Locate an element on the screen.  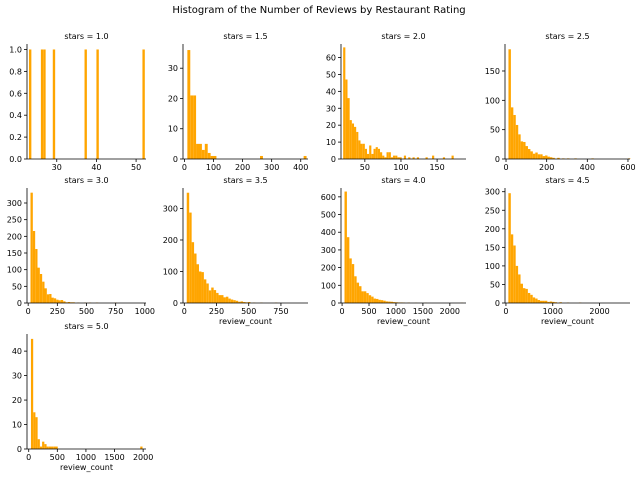
panel-1: stars = 1.0 0.0 0.2 0.4 0.6 0.8 1.0 30 40 50 is located at coordinates (77, 102).